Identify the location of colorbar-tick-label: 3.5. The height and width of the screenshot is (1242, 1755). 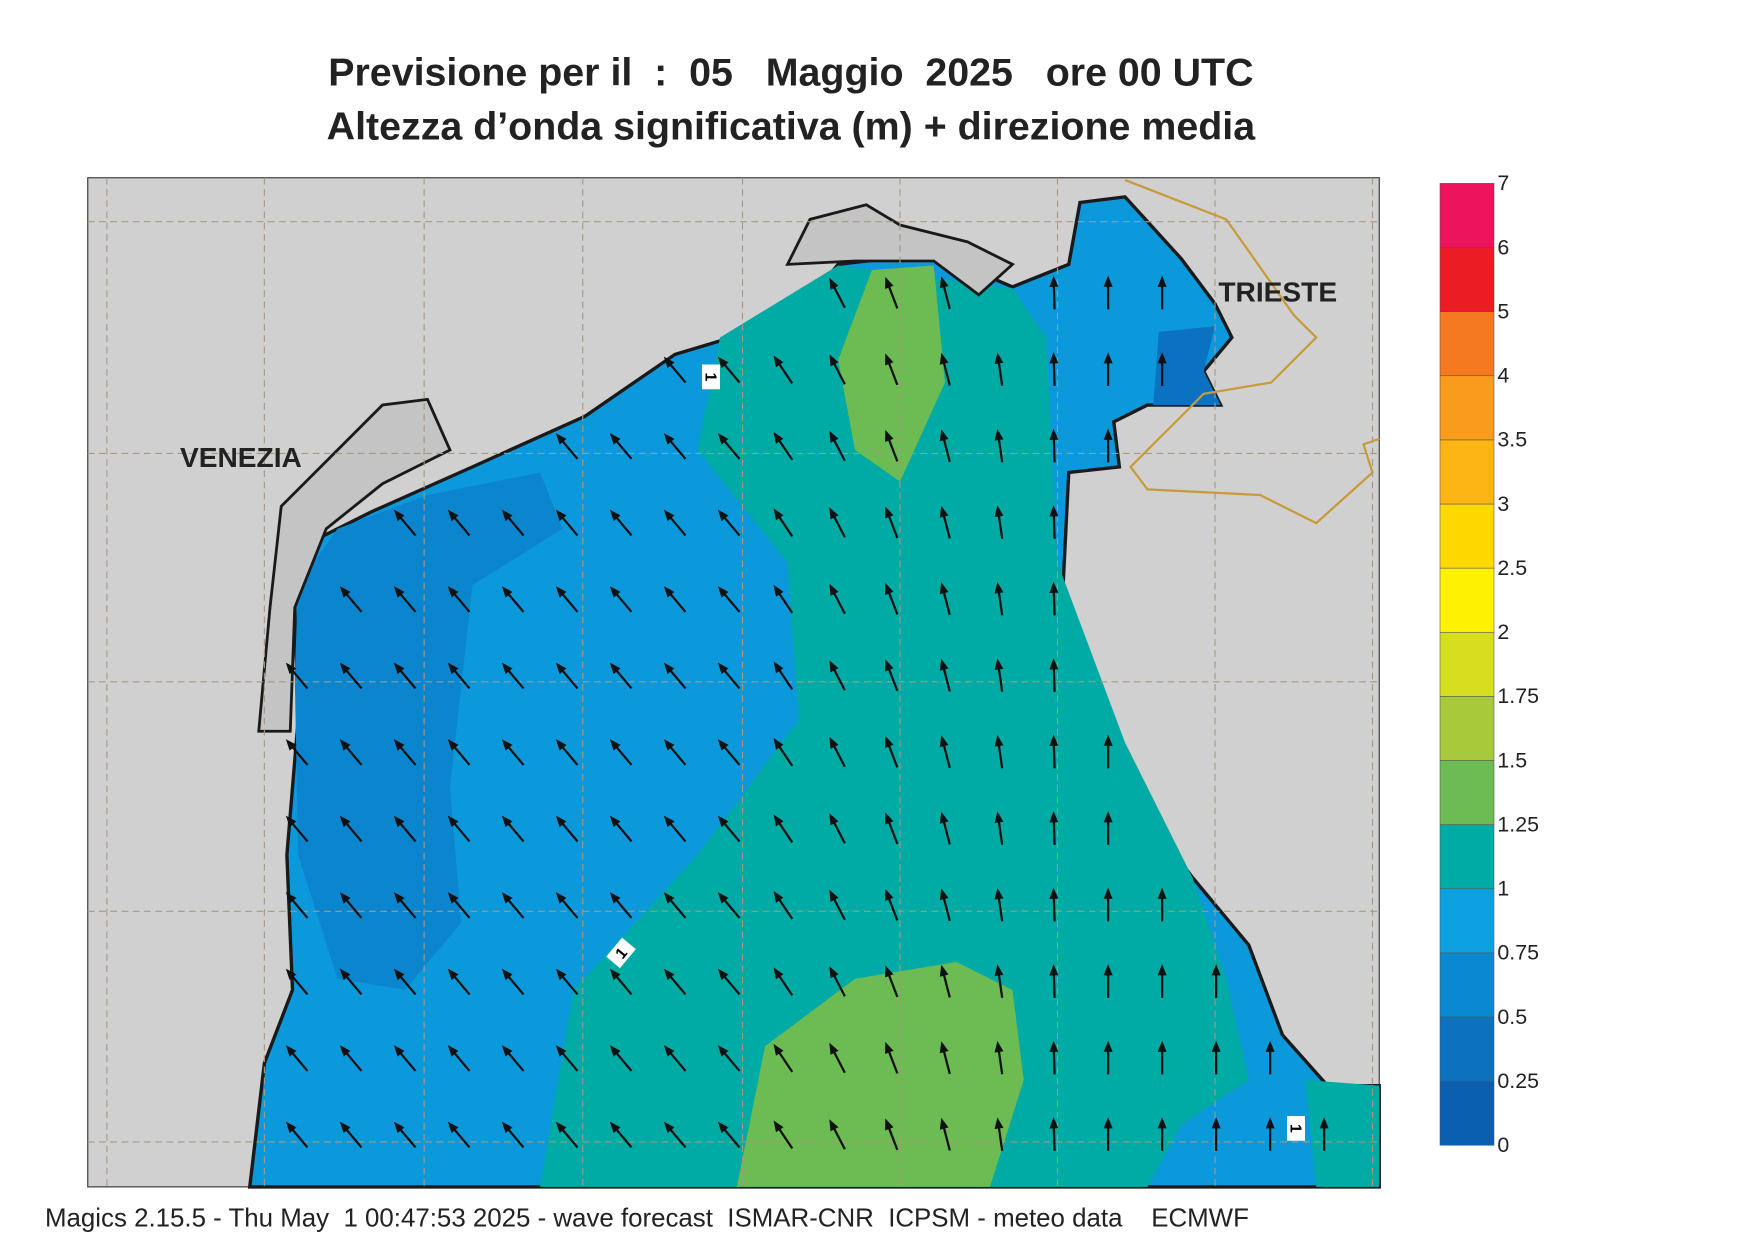
(1512, 440).